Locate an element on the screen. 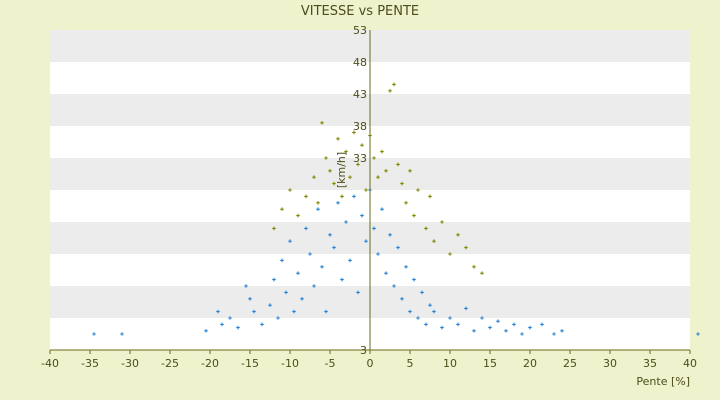 The height and width of the screenshot is (400, 720). x-tick-label: -10 is located at coordinates (290, 363).